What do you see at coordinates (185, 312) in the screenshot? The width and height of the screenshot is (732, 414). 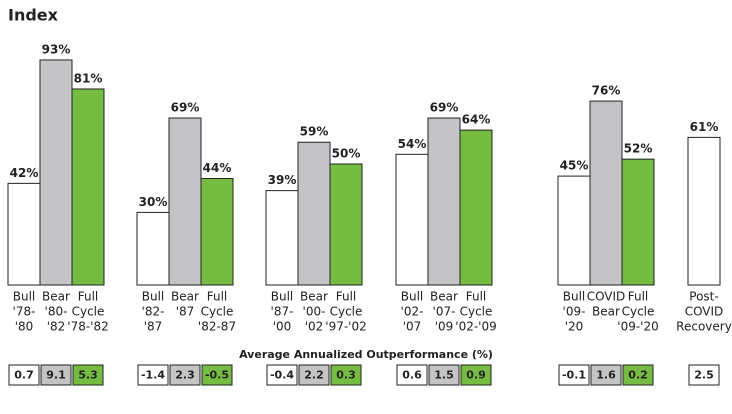 I see `x-tick-label: '87` at bounding box center [185, 312].